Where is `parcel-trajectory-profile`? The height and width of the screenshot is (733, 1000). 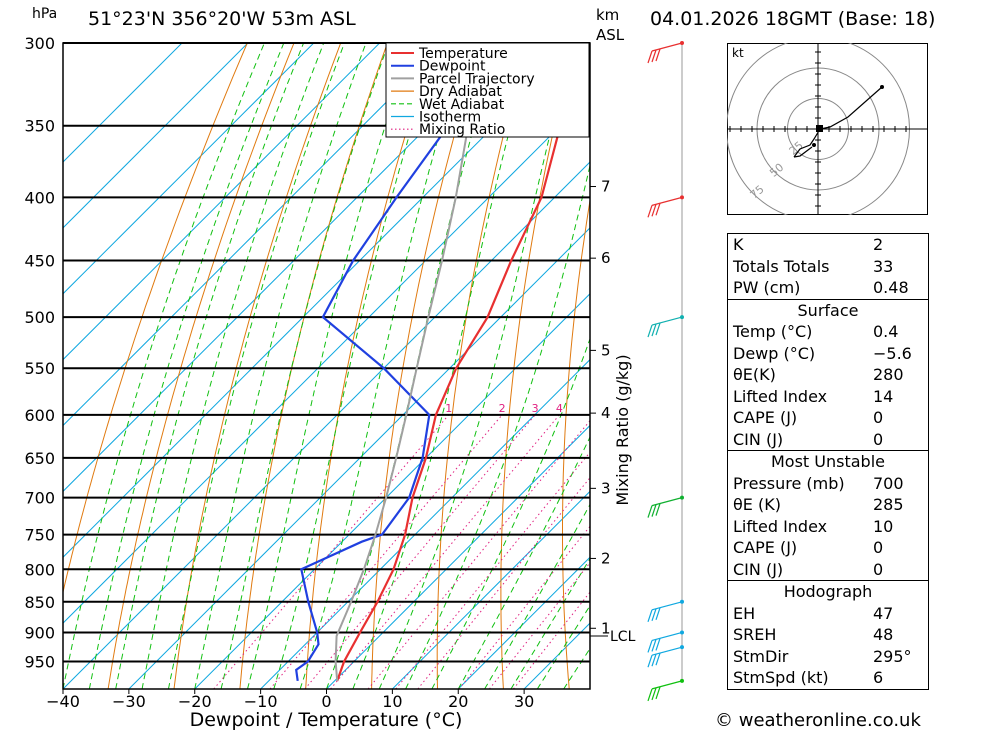 parcel-trajectory-profile is located at coordinates (408, 370).